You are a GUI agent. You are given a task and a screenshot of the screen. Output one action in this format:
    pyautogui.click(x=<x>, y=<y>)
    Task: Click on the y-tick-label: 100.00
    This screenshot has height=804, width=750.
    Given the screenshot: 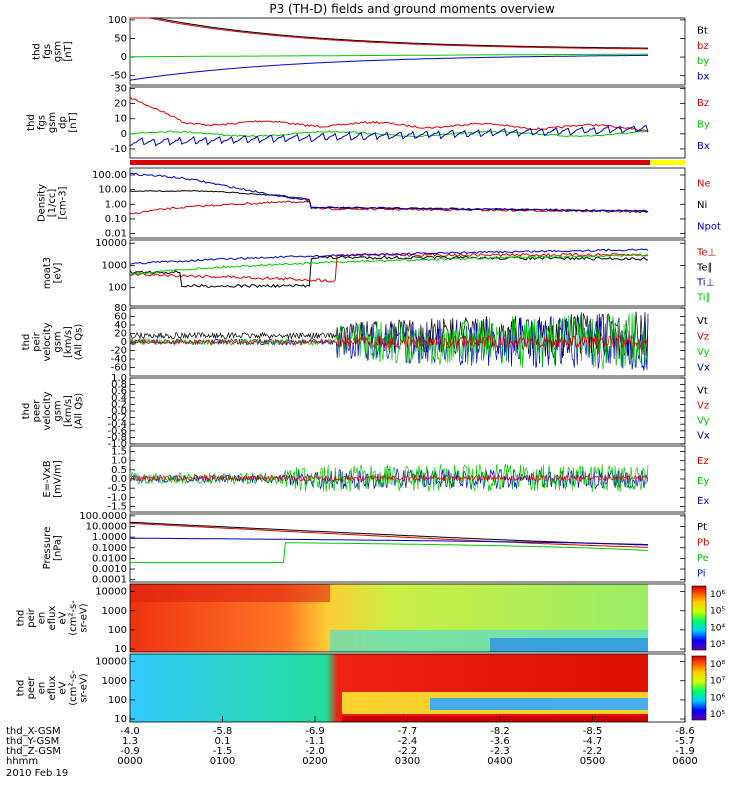 What is the action you would take?
    pyautogui.click(x=109, y=175)
    